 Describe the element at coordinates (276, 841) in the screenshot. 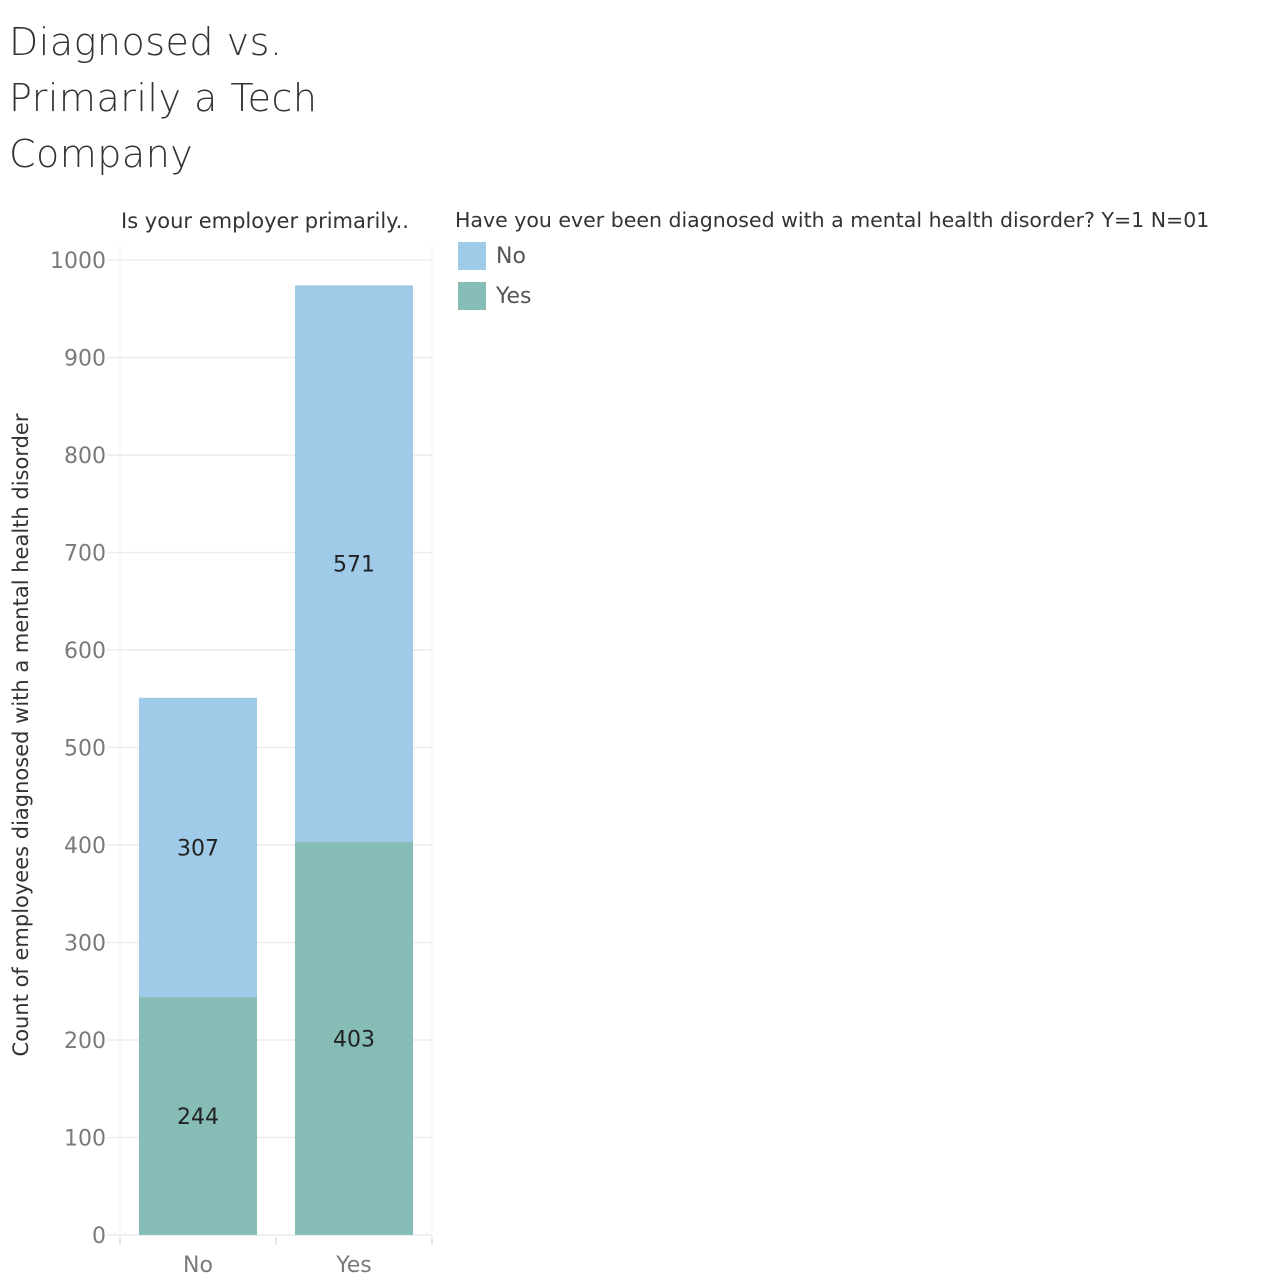

I see `data-labels: 244 307 403 571` at that location.